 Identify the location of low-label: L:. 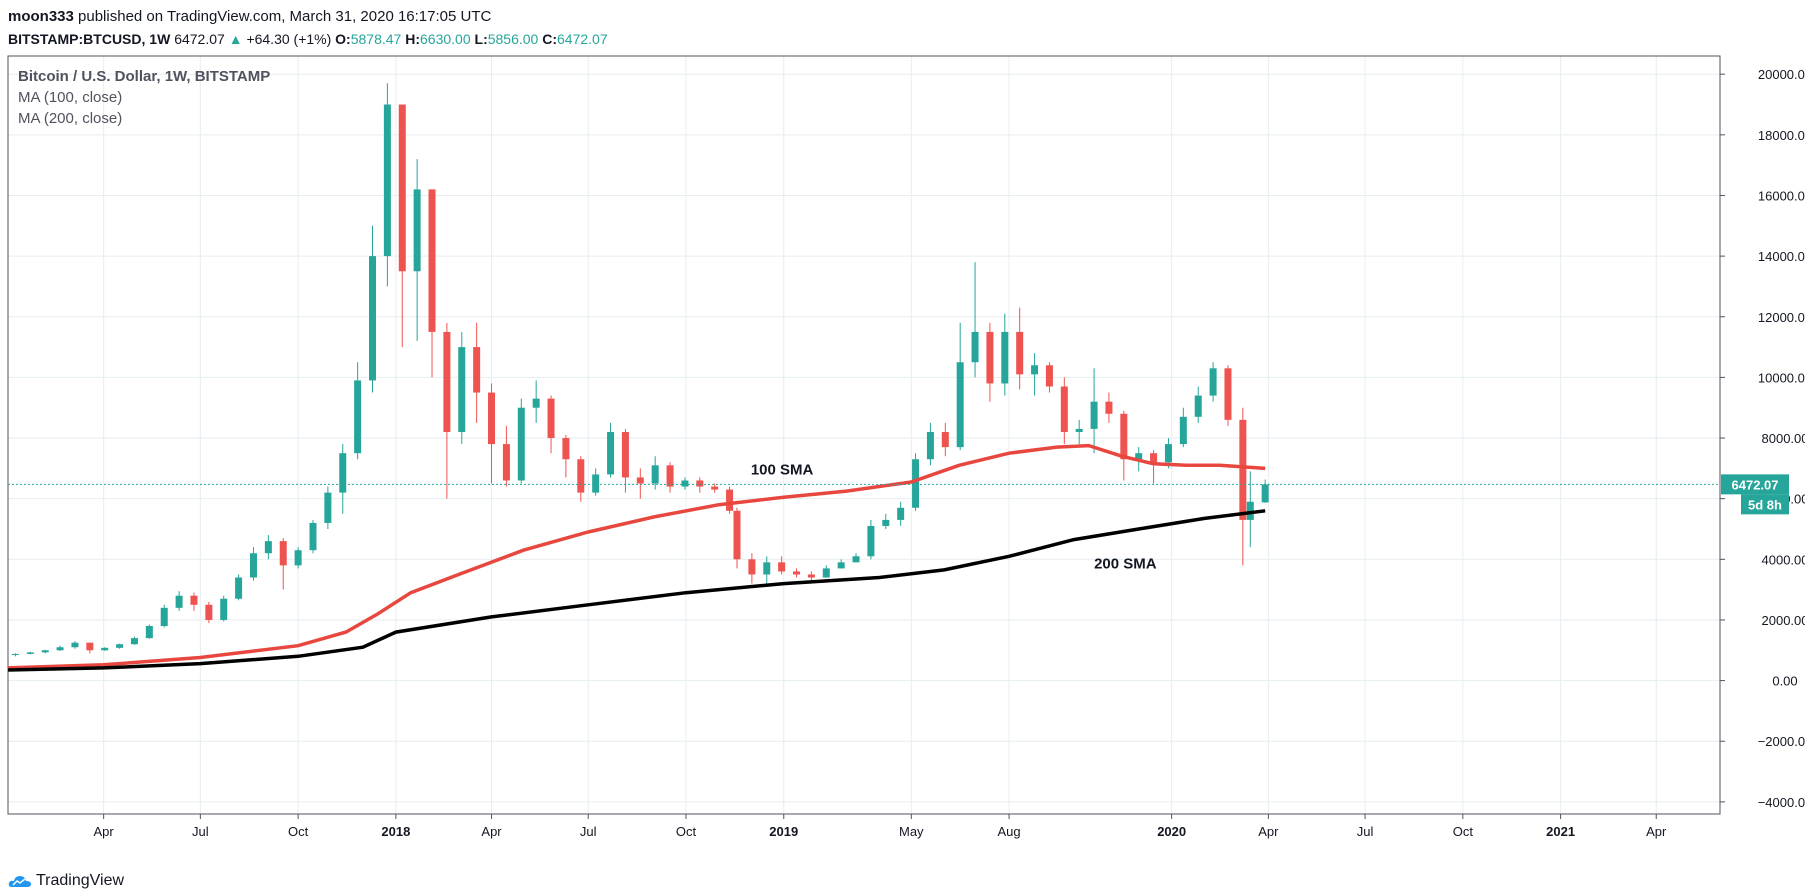
(481, 39).